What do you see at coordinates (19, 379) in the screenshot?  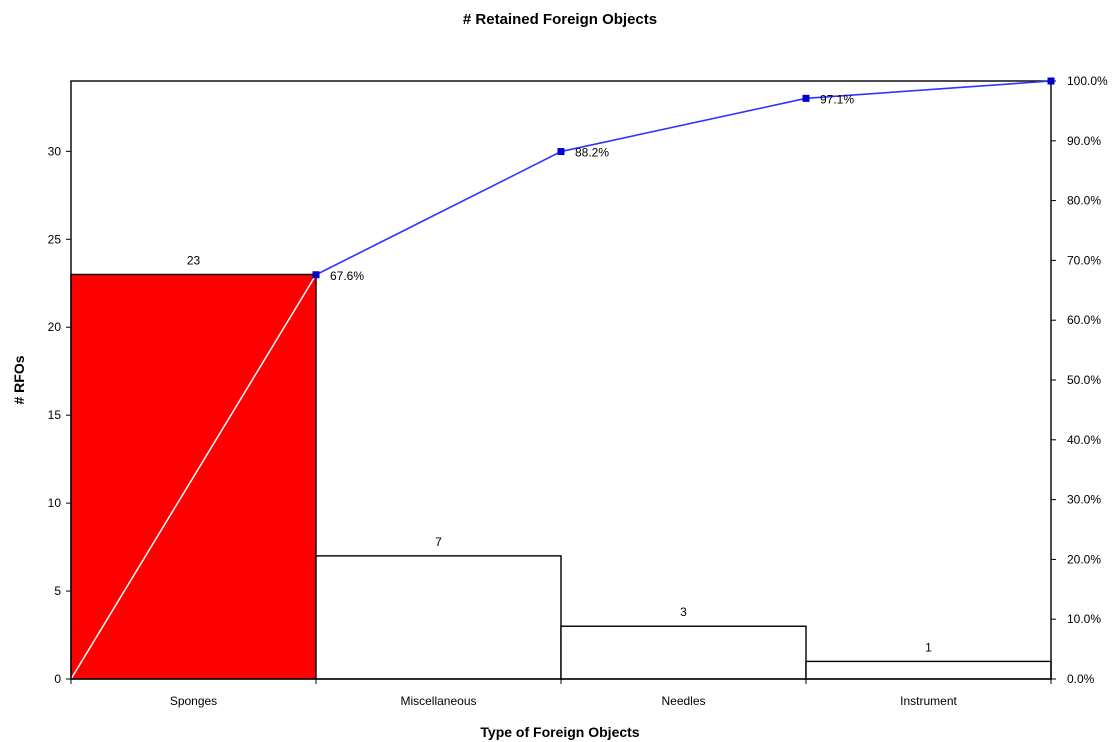 I see `y-axis-title: # RFOs` at bounding box center [19, 379].